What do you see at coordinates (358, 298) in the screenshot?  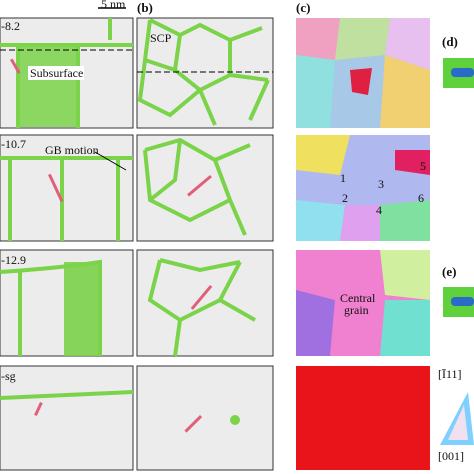 I see `annotation: Central` at bounding box center [358, 298].